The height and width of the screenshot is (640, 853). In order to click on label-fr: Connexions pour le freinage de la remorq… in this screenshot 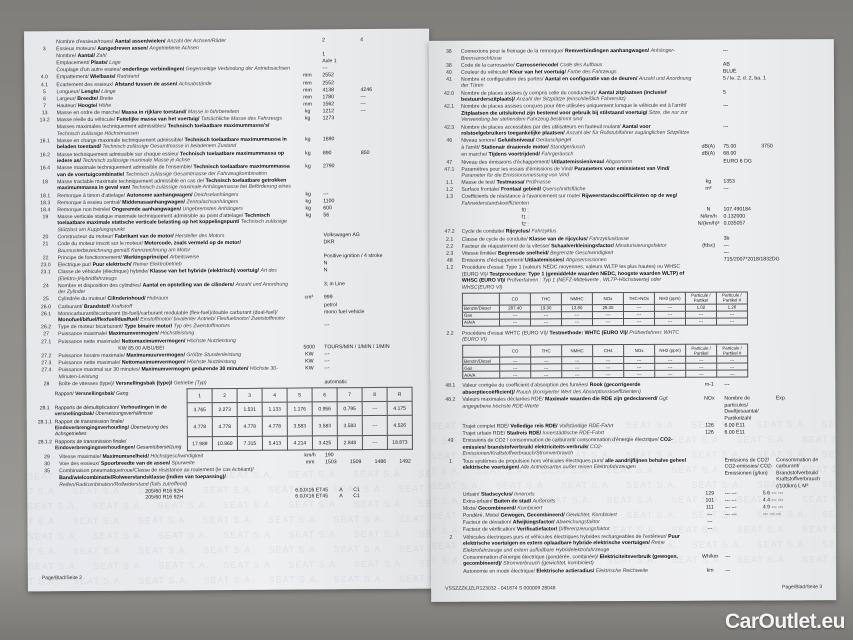, I will do `click(512, 51)`.